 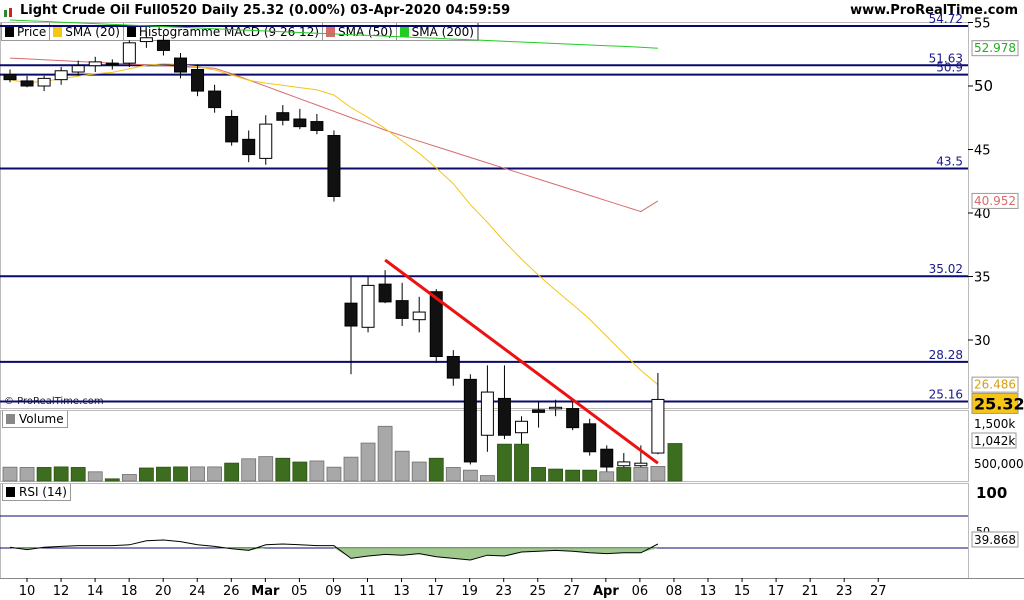 What do you see at coordinates (949, 68) in the screenshot?
I see `horizontal-level-label: 50.9` at bounding box center [949, 68].